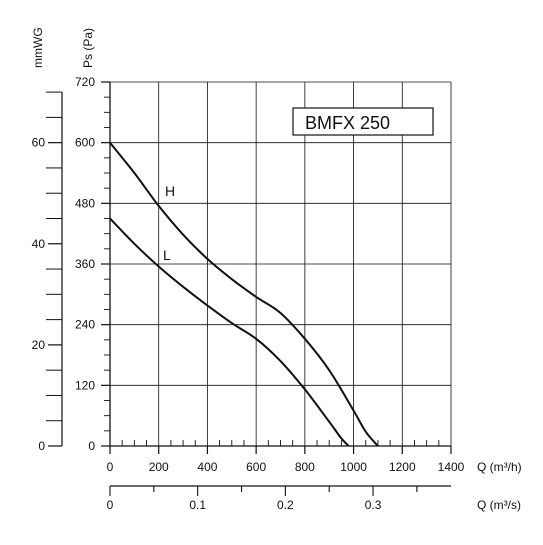  What do you see at coordinates (85, 143) in the screenshot?
I see `y-tick-label: 600` at bounding box center [85, 143].